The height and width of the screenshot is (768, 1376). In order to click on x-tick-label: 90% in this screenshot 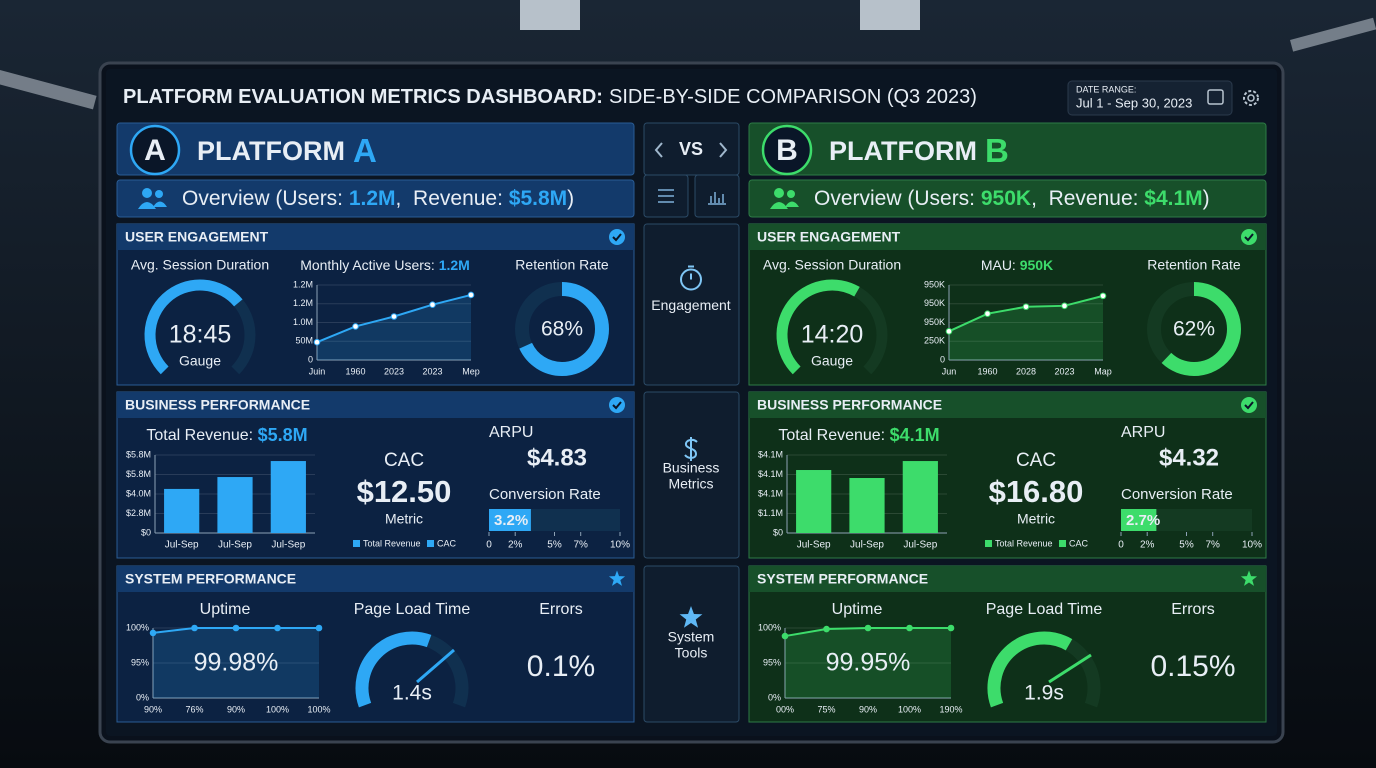, I will do `click(236, 709)`.